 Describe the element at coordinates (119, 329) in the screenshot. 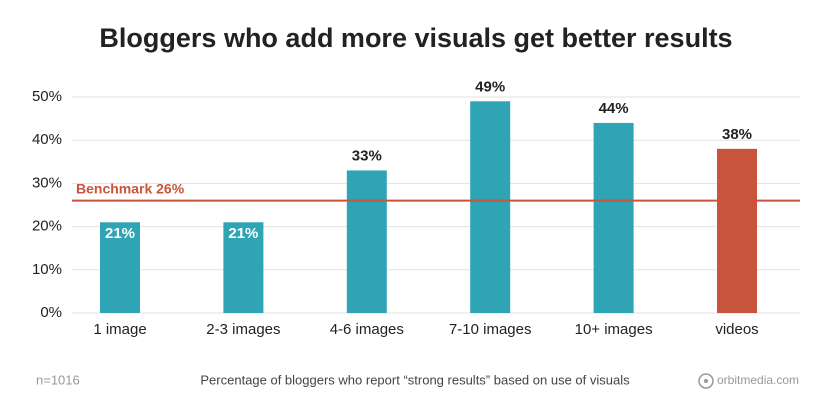

I see `x-tick-label: 1 image` at that location.